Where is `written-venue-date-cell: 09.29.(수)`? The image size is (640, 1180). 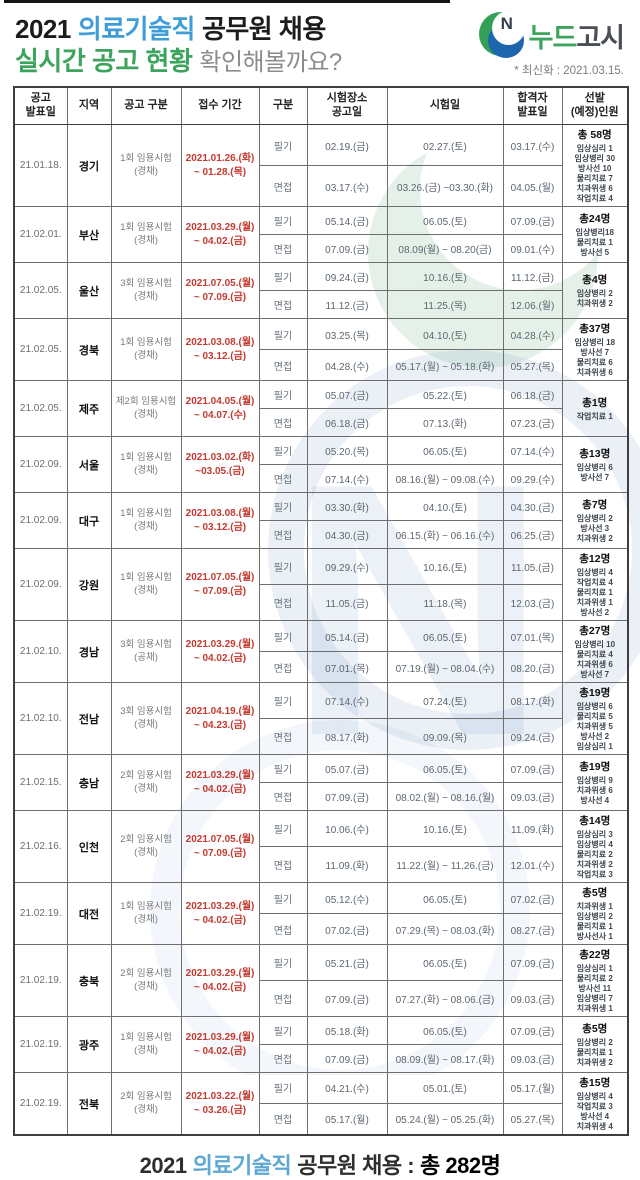 written-venue-date-cell: 09.29.(수) is located at coordinates (347, 566).